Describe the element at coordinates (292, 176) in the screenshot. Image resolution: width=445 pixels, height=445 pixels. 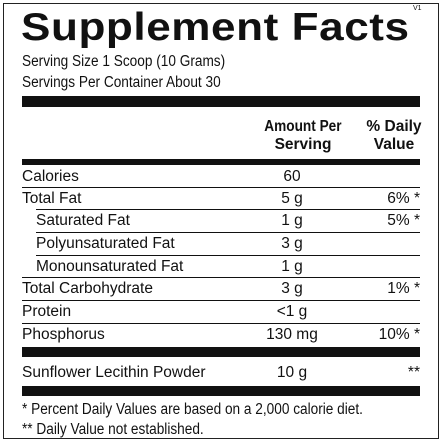
I see `row-amount: 60` at that location.